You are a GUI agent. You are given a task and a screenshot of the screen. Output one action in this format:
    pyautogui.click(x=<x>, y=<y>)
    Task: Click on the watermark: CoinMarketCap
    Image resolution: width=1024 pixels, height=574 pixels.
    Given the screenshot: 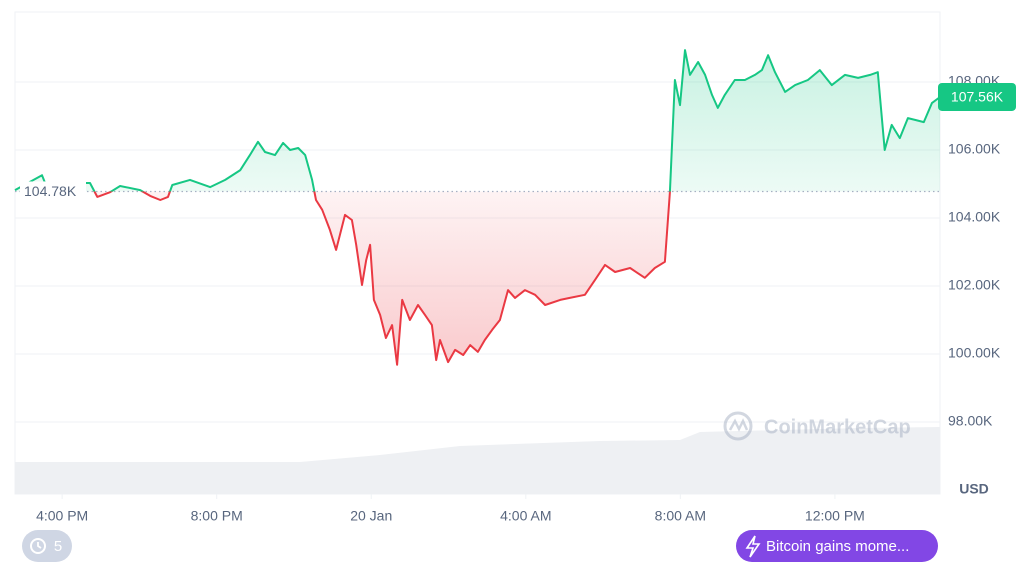 What is the action you would take?
    pyautogui.click(x=817, y=426)
    